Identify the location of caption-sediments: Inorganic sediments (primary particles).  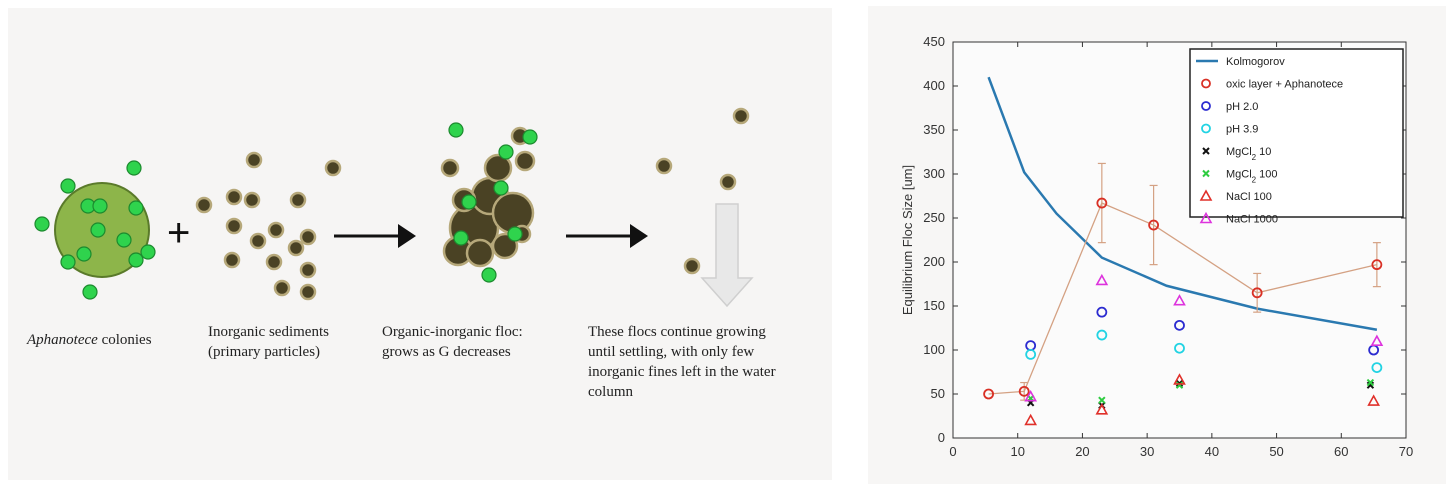
(268, 342).